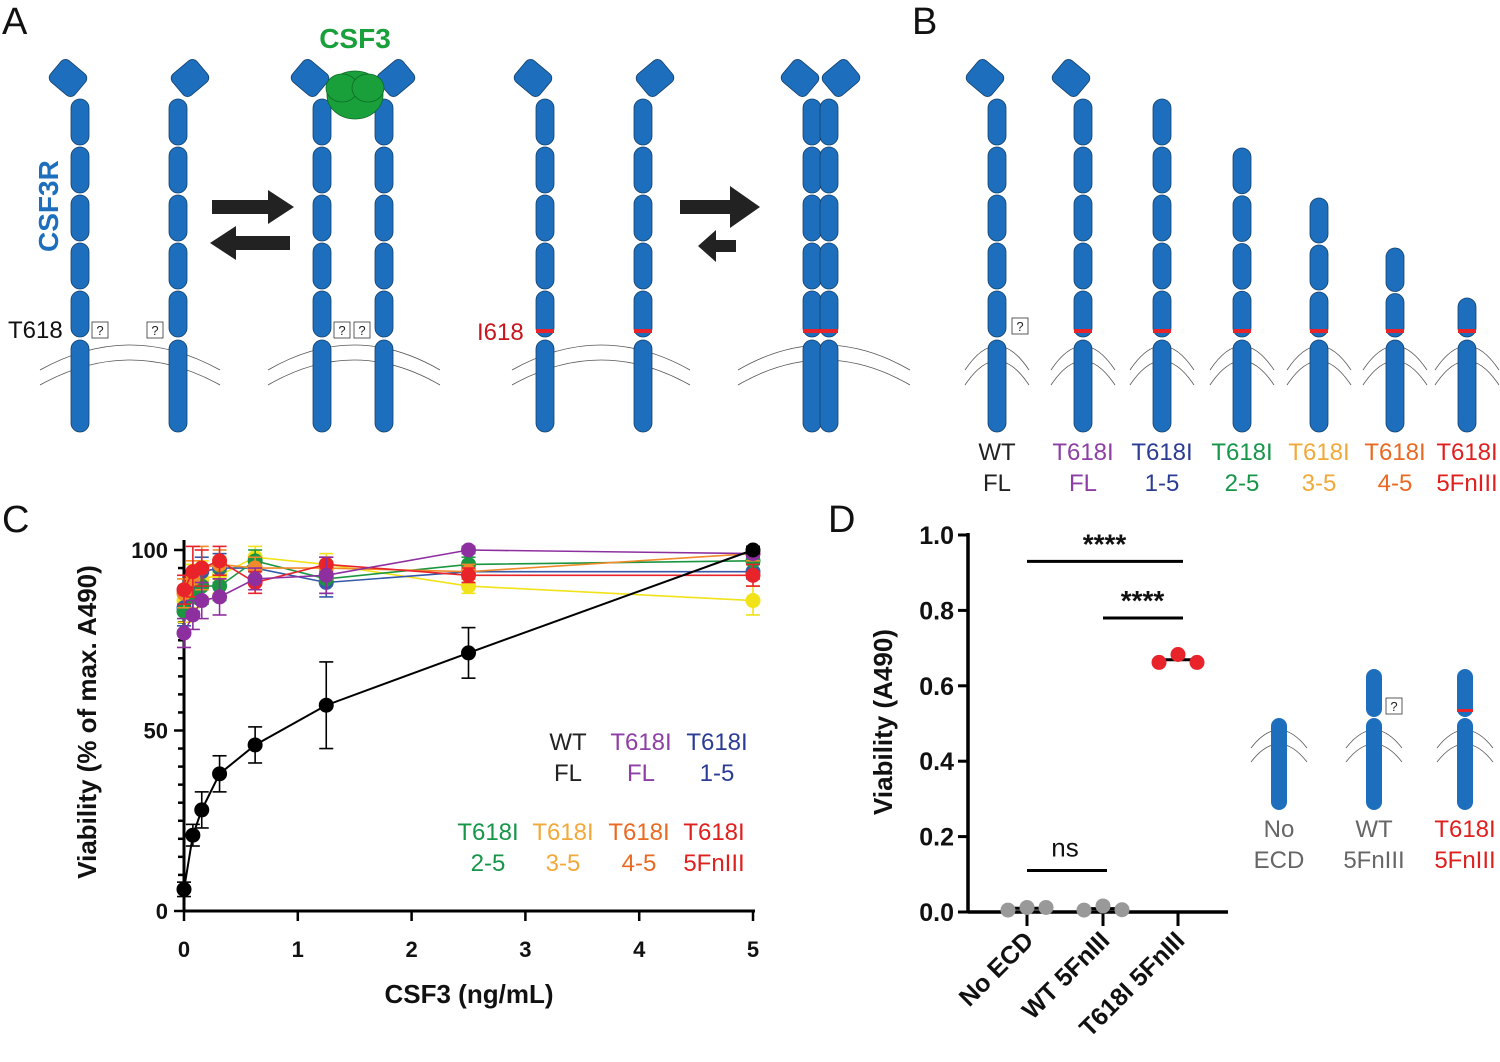  I want to click on significance-label: ****, so click(1105, 543).